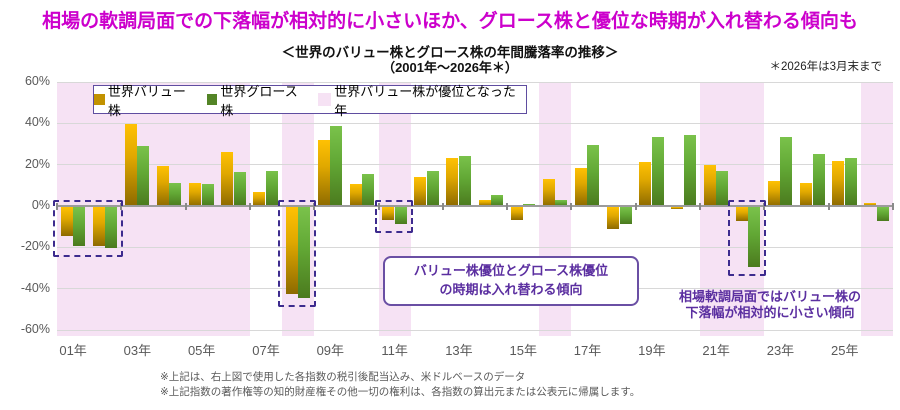 This screenshot has width=900, height=410. I want to click on bar-value-2004, so click(162, 185).